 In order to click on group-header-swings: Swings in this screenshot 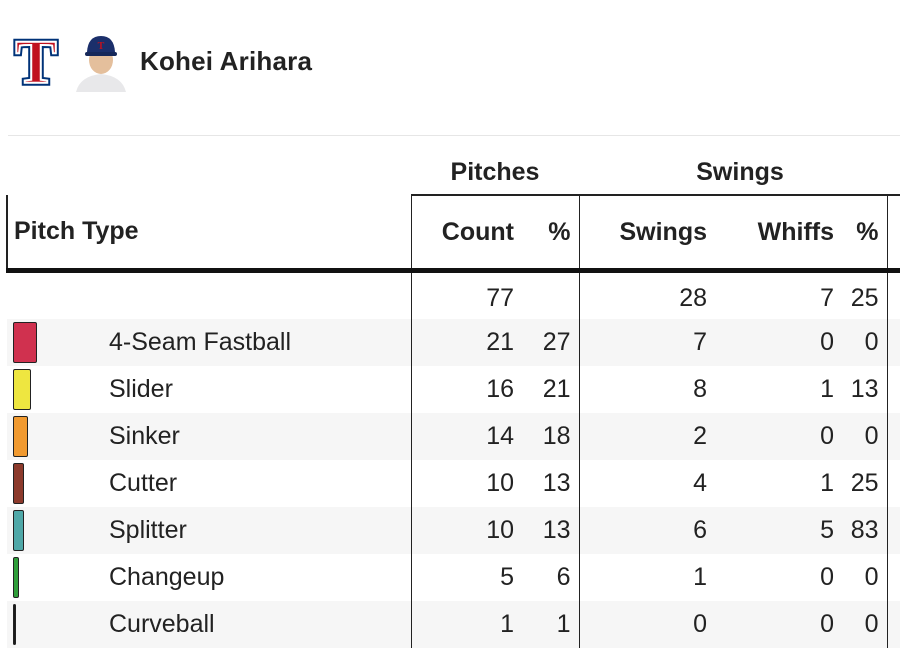, I will do `click(739, 173)`.